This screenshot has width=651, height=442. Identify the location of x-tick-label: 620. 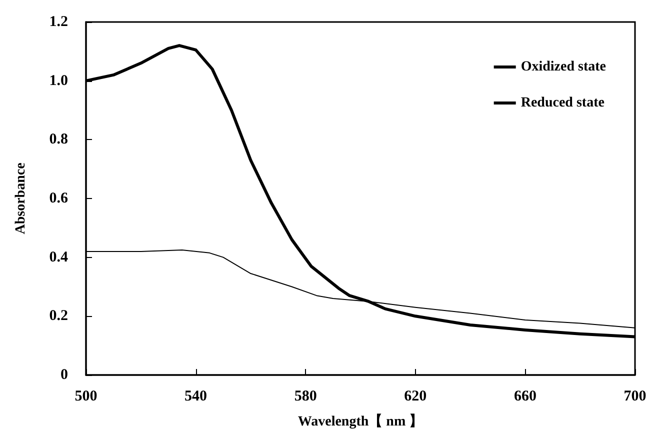
(415, 396).